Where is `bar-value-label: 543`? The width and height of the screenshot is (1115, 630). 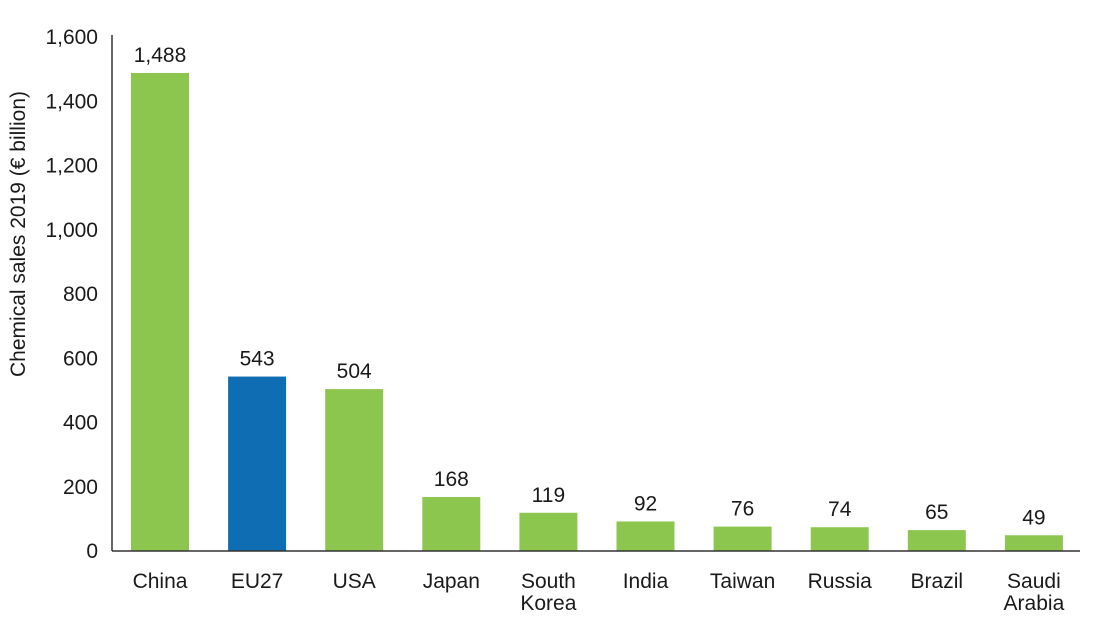
bar-value-label: 543 is located at coordinates (257, 359).